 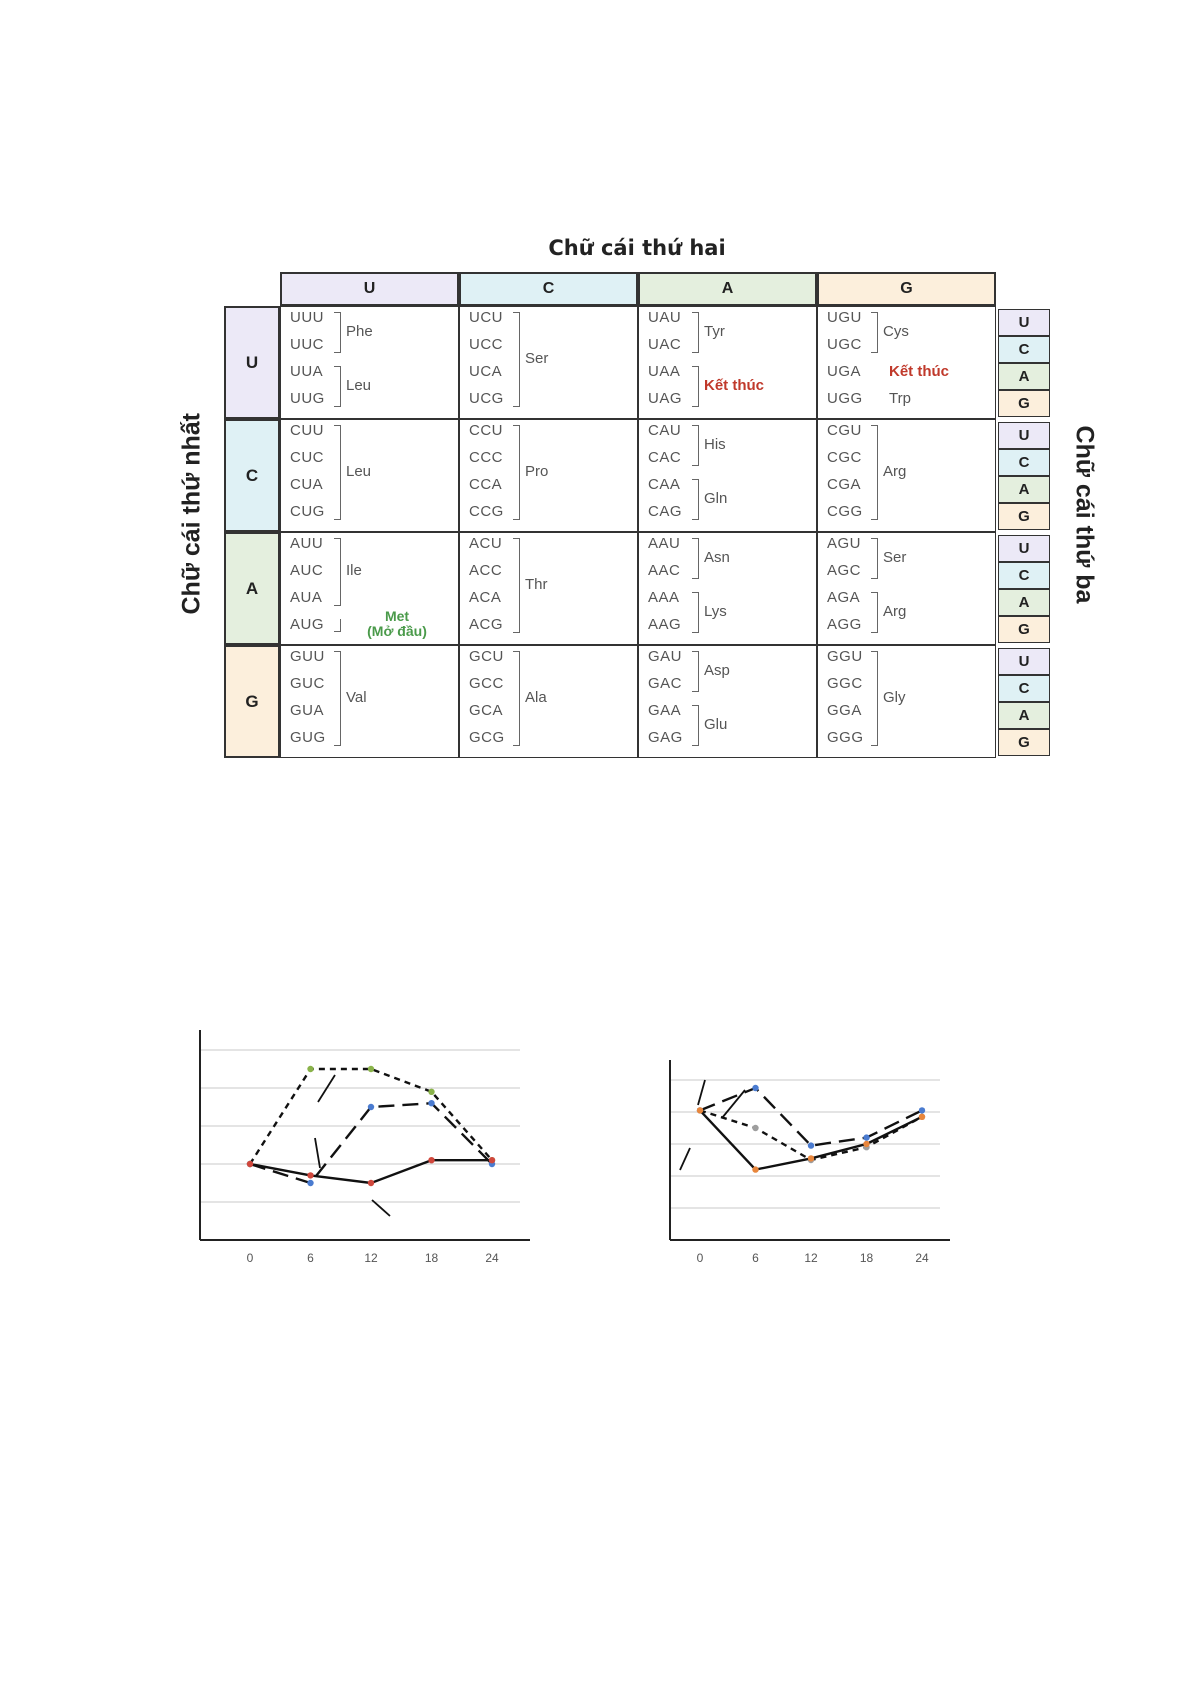 I want to click on codon-label: AAG, so click(x=665, y=624).